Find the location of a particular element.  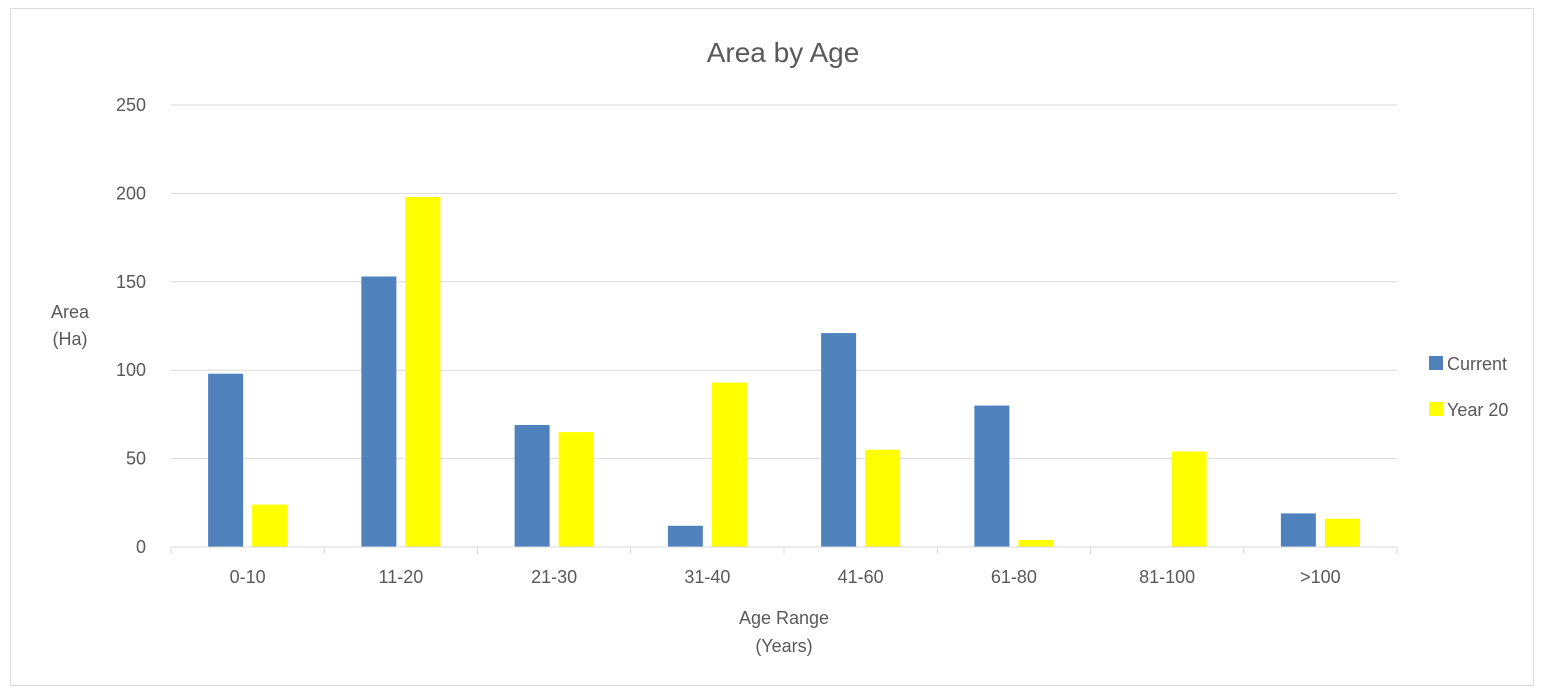

legend-label: Year 20 is located at coordinates (1477, 410).